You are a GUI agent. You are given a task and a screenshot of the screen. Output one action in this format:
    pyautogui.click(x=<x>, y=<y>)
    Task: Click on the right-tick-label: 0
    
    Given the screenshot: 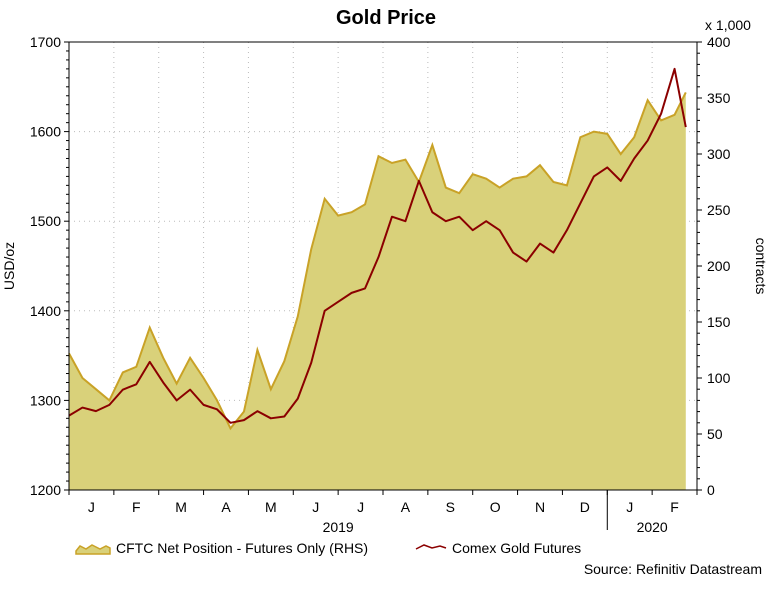 What is the action you would take?
    pyautogui.click(x=711, y=490)
    